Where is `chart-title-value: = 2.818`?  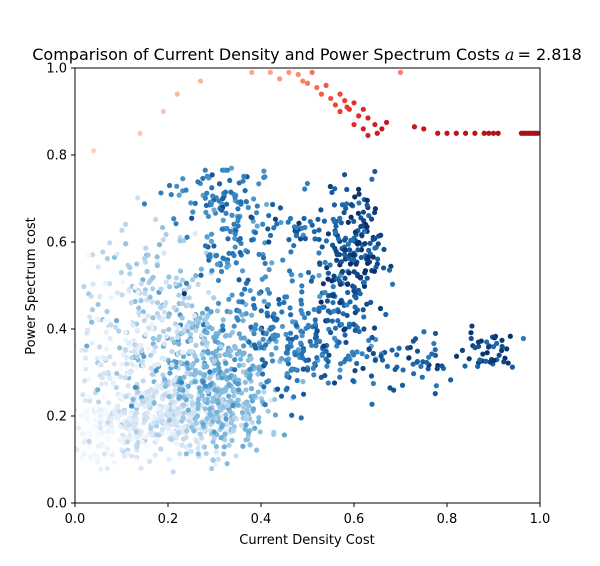 chart-title-value: = 2.818 is located at coordinates (549, 54).